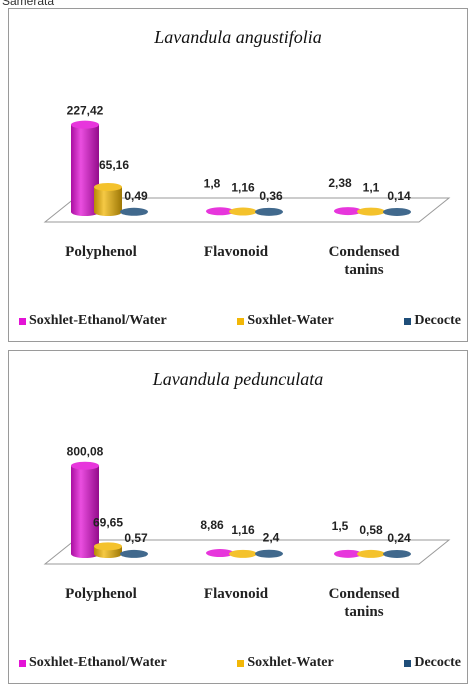 The image size is (474, 686). What do you see at coordinates (271, 538) in the screenshot?
I see `data-label: 2,4` at bounding box center [271, 538].